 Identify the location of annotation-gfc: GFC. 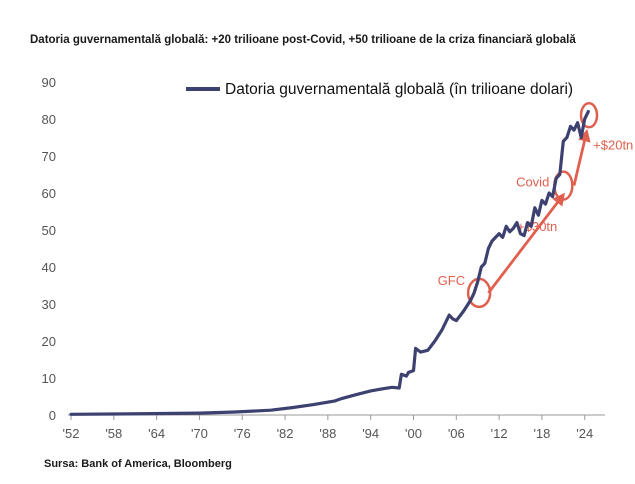
(451, 280).